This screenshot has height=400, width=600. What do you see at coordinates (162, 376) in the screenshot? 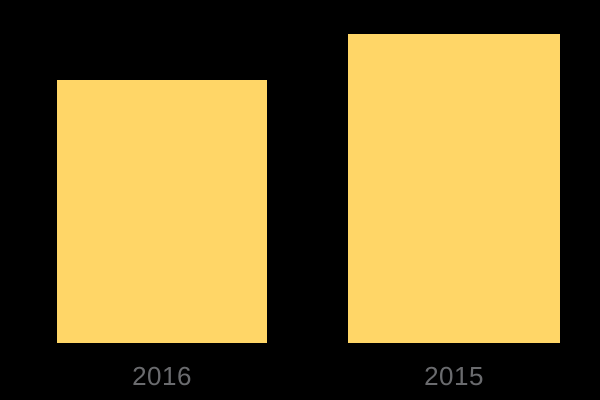
I see `bar-label-2016: 2016` at bounding box center [162, 376].